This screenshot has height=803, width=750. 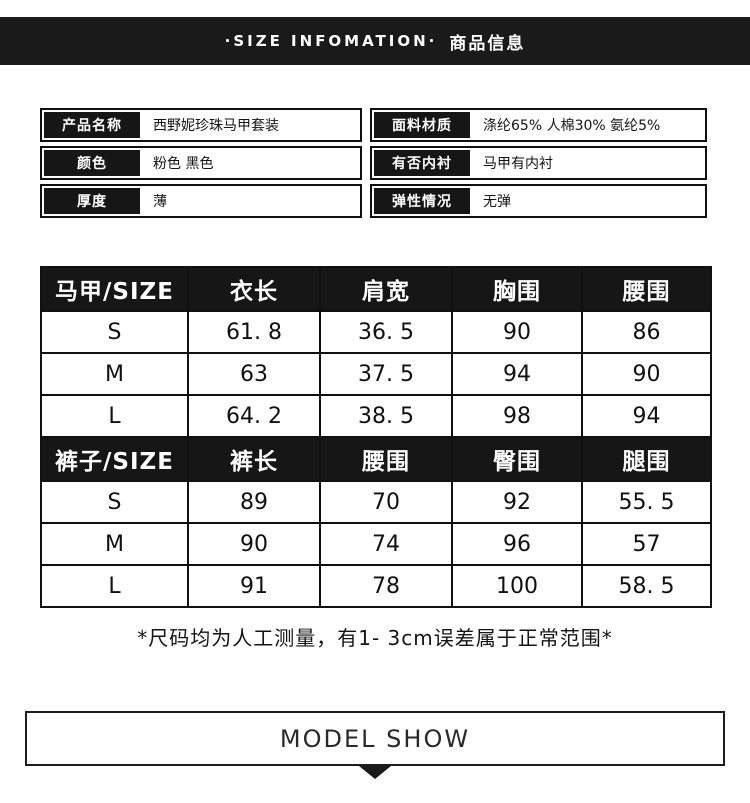 I want to click on size-cell: 70, so click(x=386, y=502).